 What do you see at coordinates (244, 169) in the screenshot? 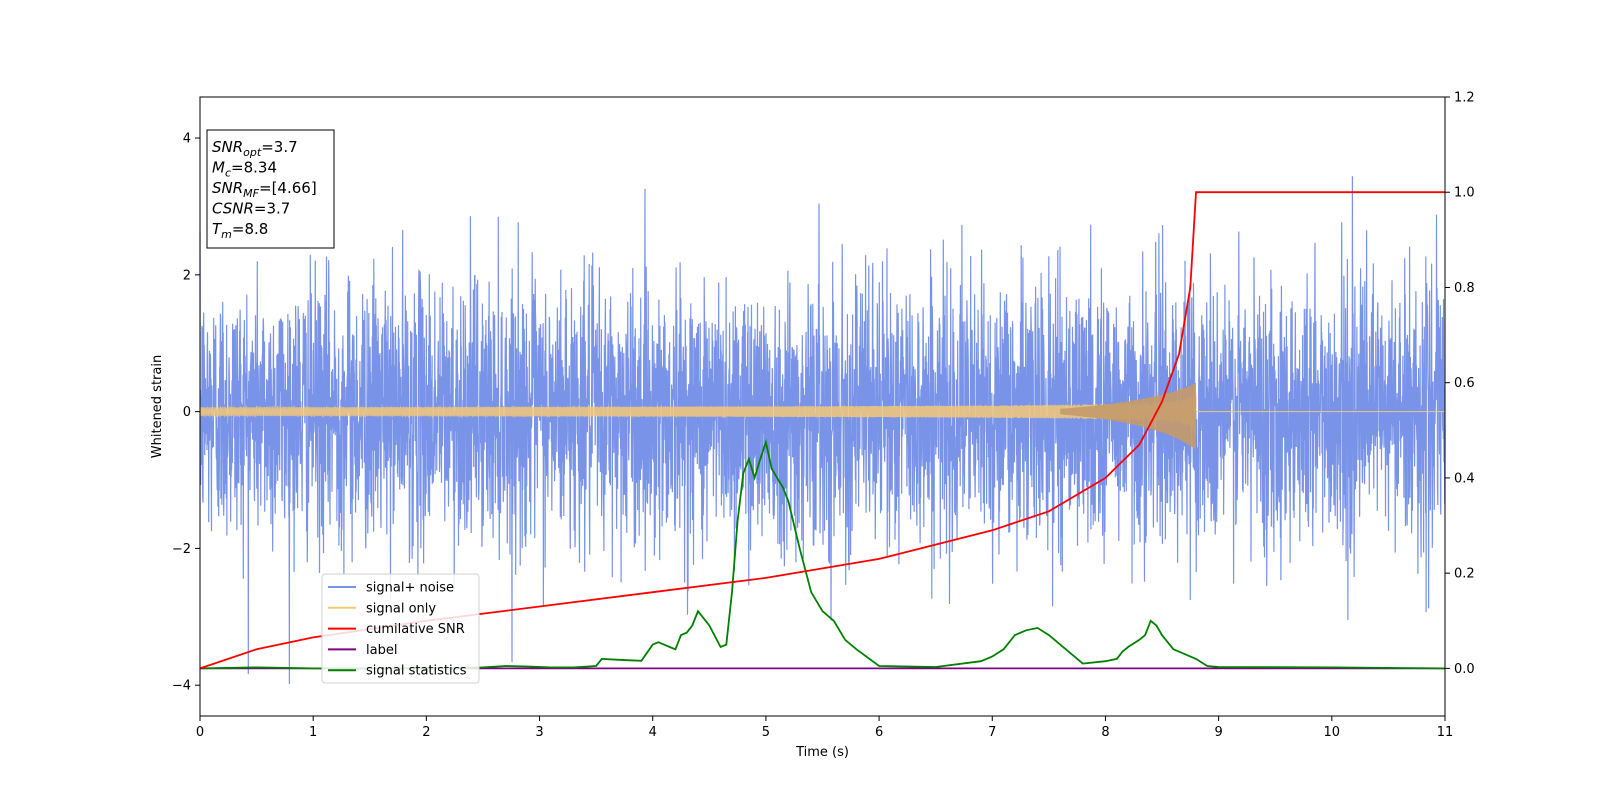
I see `annotation-line: Mc=8.34` at bounding box center [244, 169].